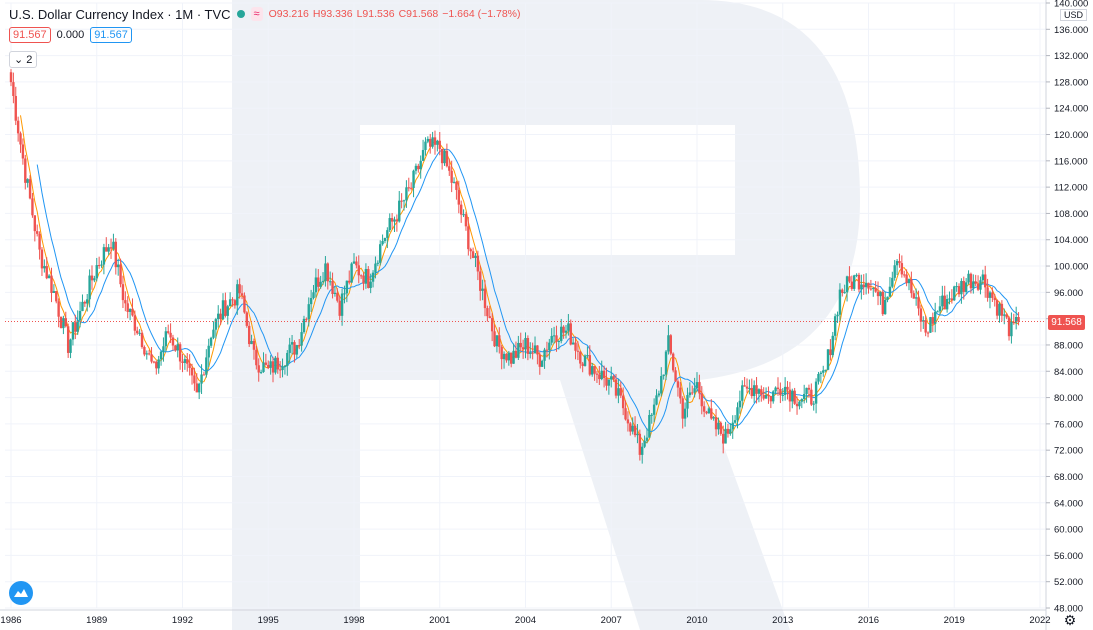  What do you see at coordinates (21, 593) in the screenshot?
I see `tradingview-logo-icon` at bounding box center [21, 593].